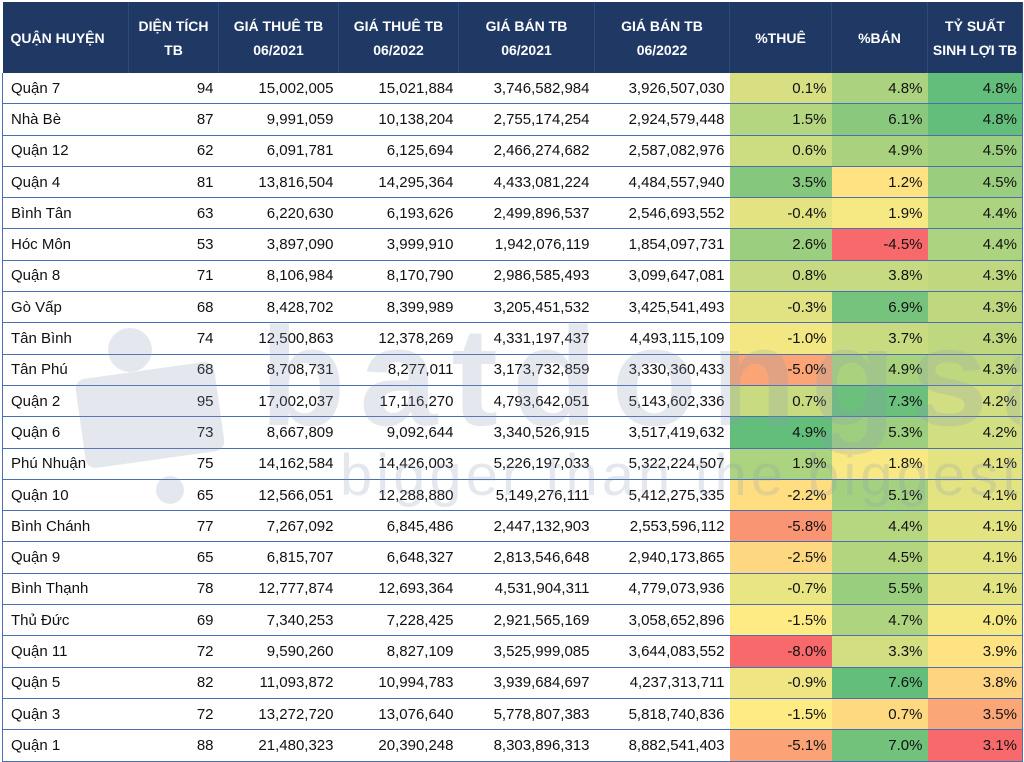 This screenshot has width=1024, height=762. I want to click on sale-2022-cell: 4,493,115,109, so click(662, 338).